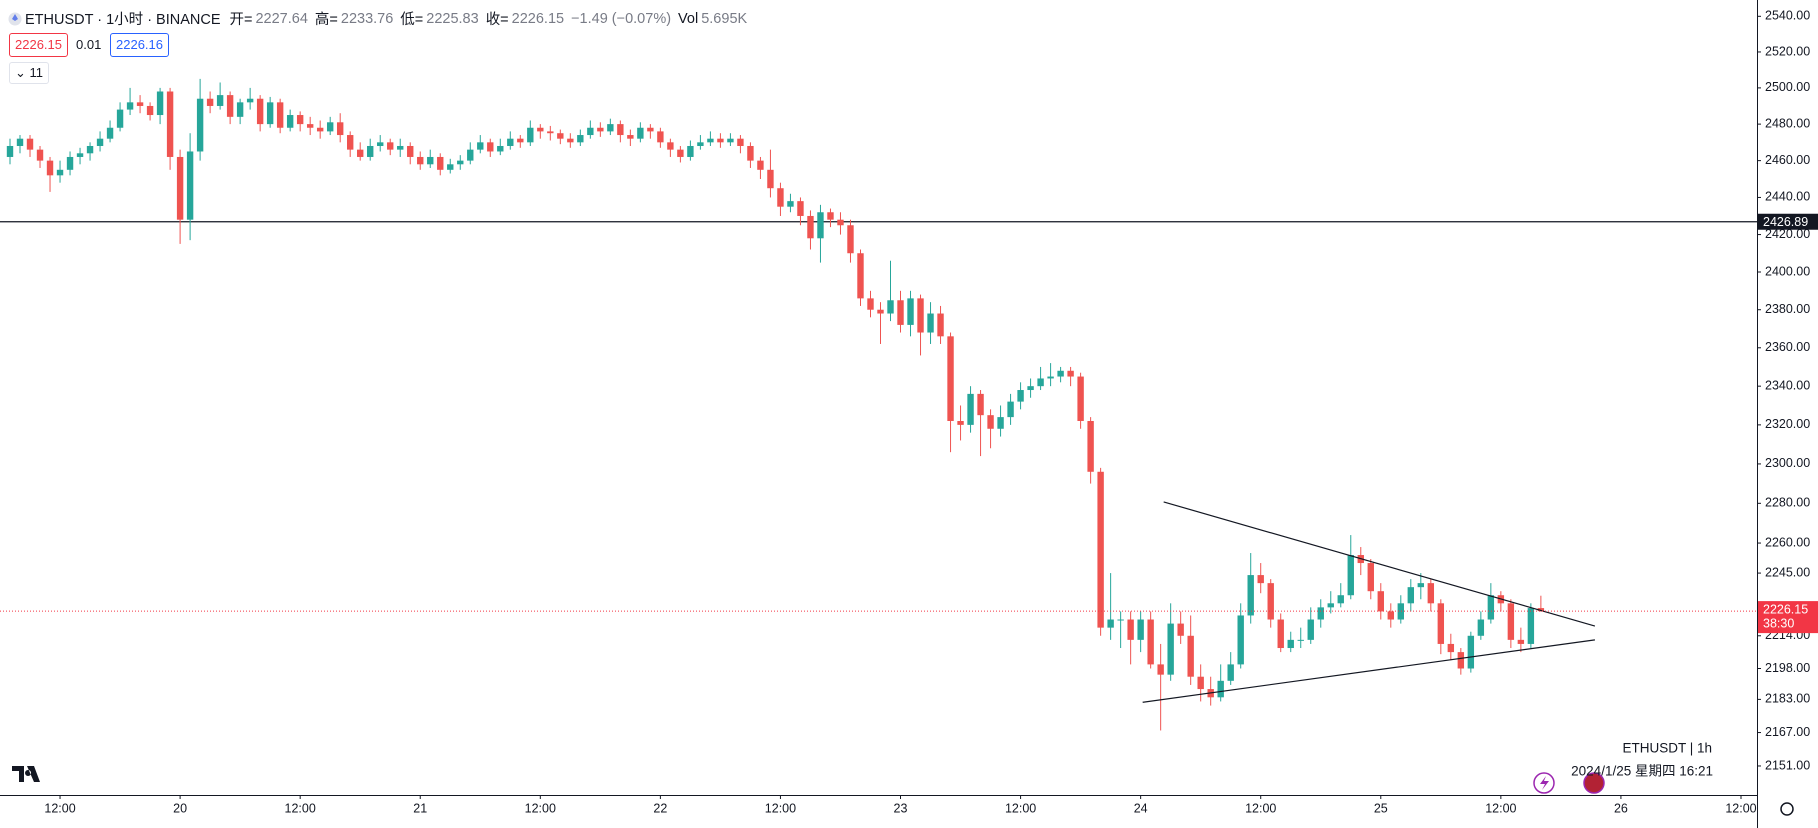 This screenshot has height=828, width=1818. What do you see at coordinates (1787, 809) in the screenshot?
I see `settings-icon` at bounding box center [1787, 809].